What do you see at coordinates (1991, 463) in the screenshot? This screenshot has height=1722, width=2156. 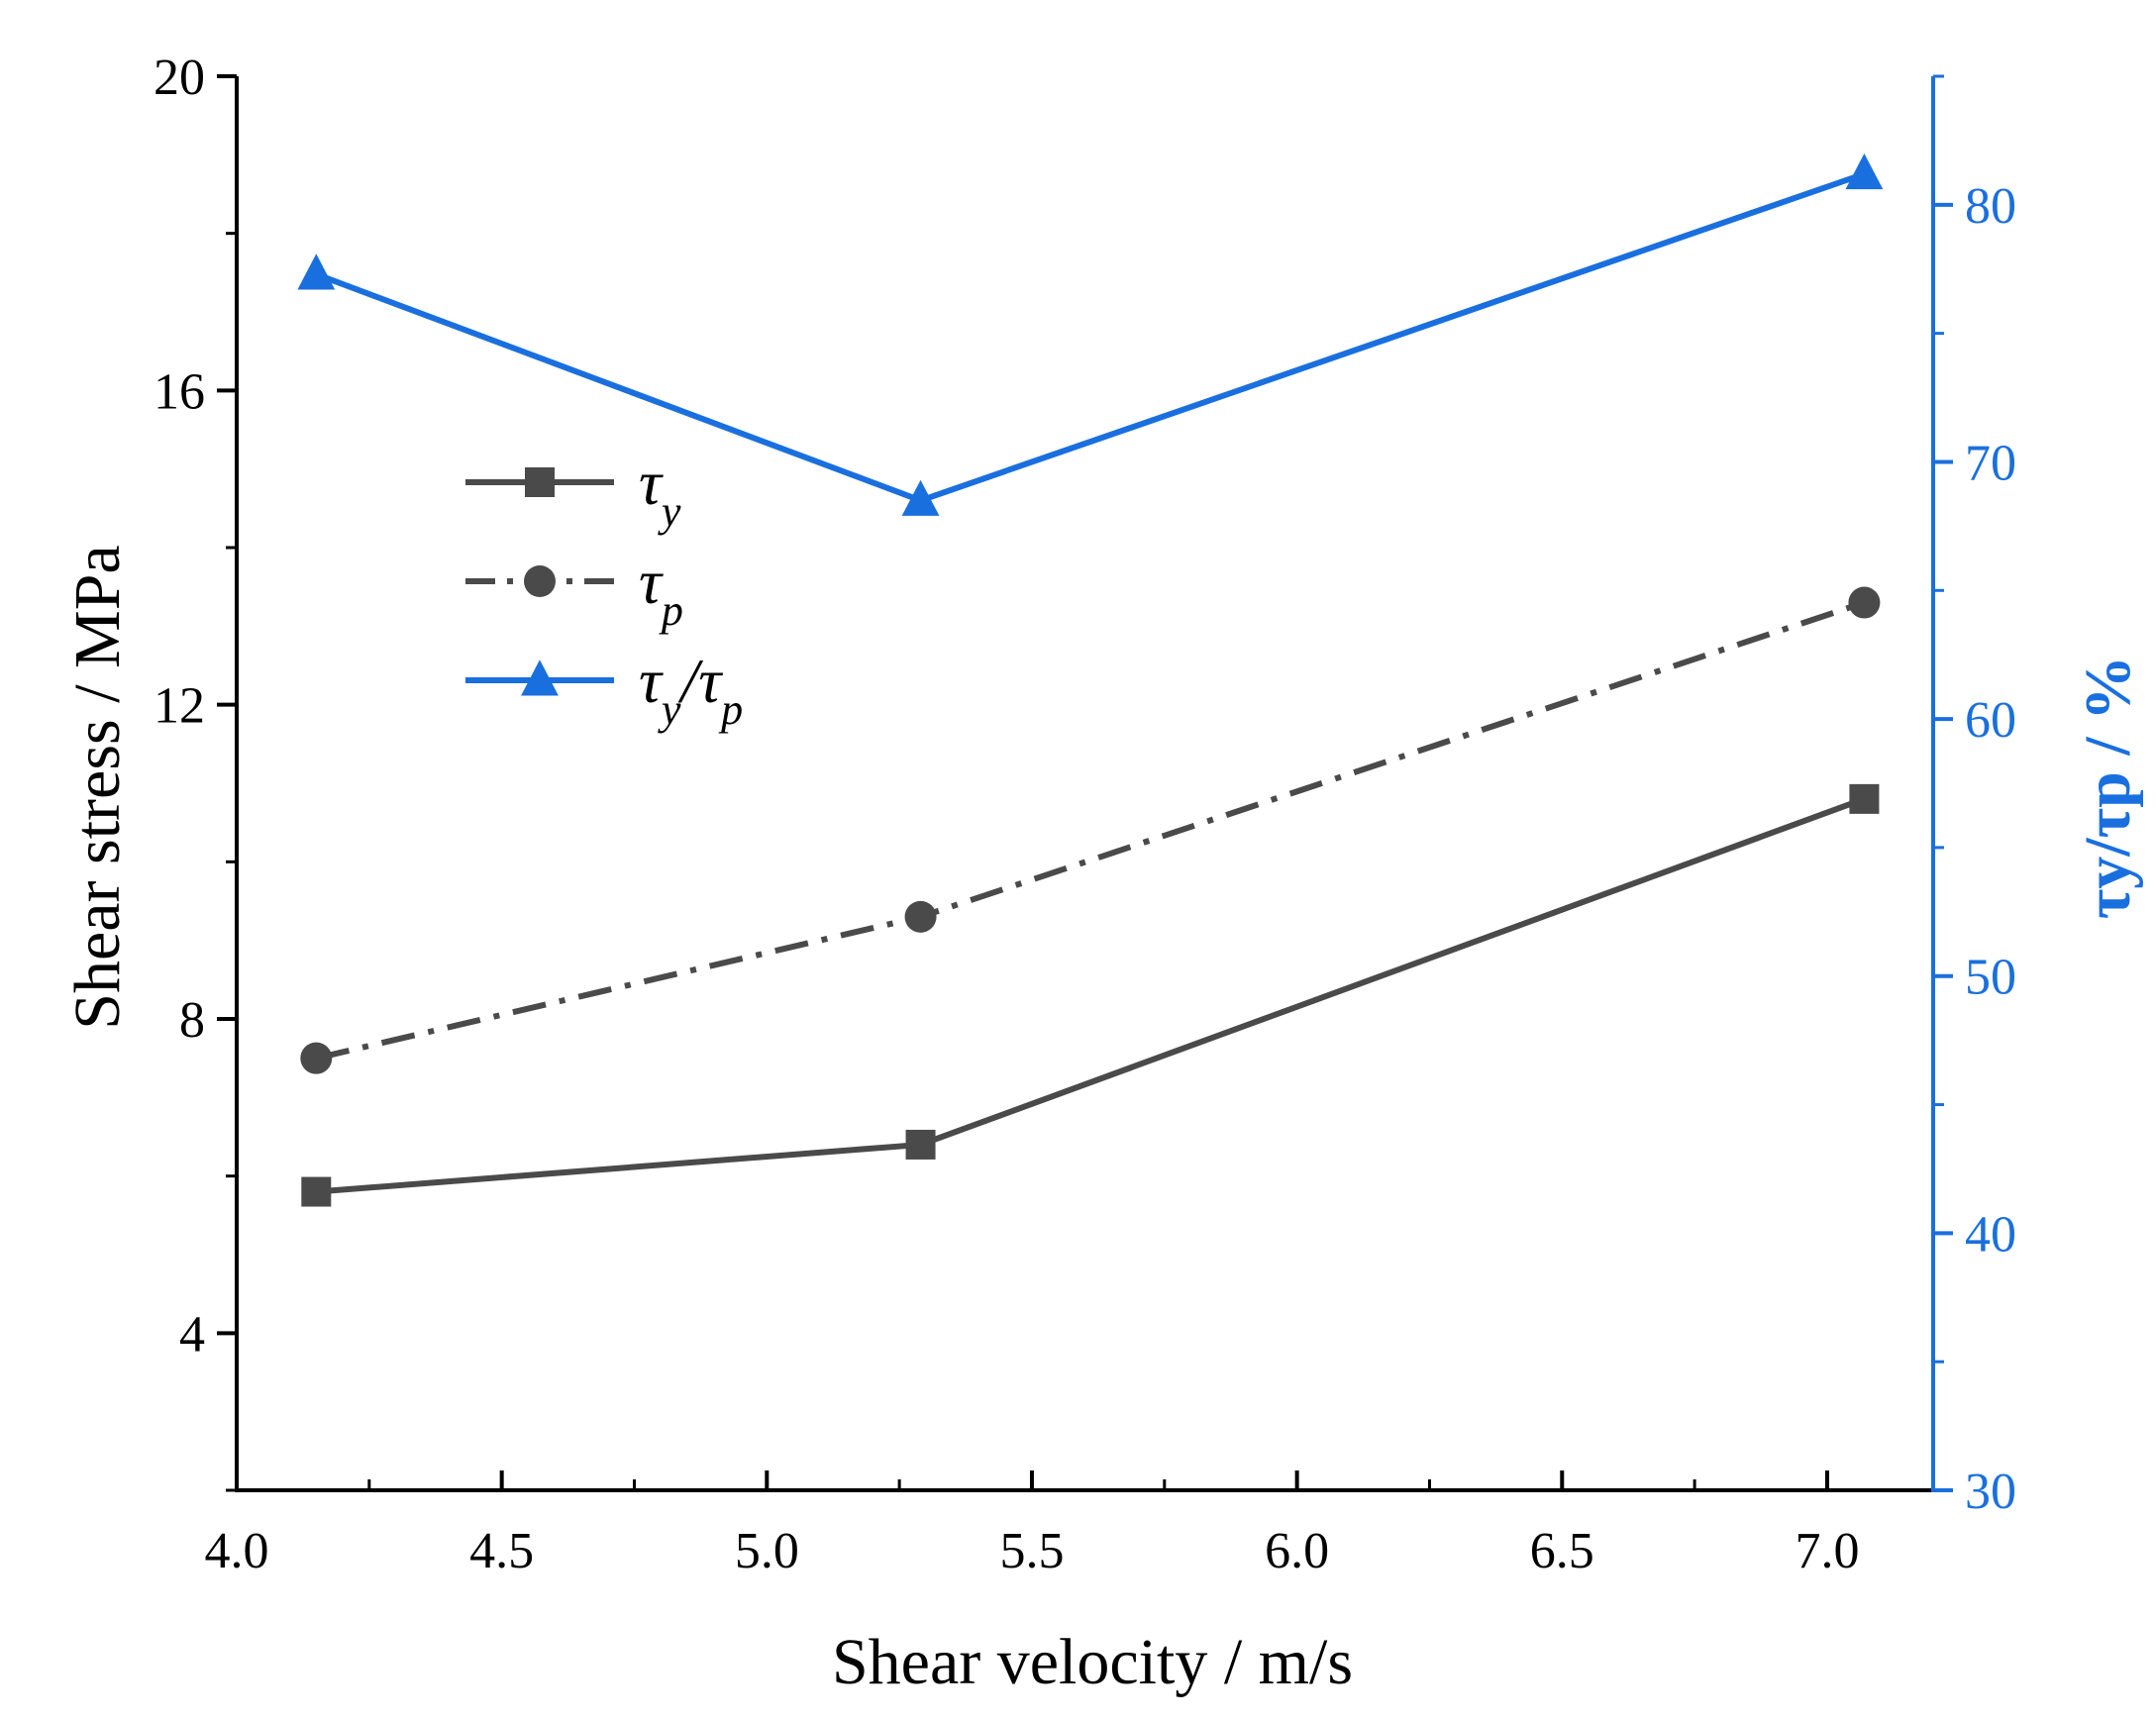 I see `y-right-tick-label: 70` at bounding box center [1991, 463].